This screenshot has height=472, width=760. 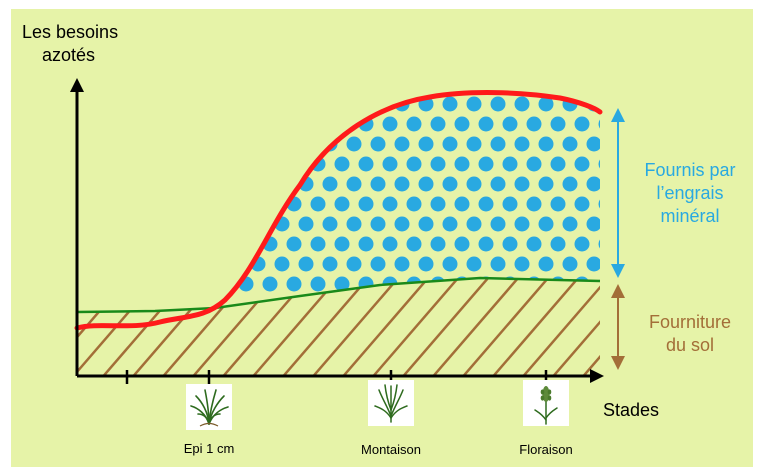 What do you see at coordinates (631, 410) in the screenshot?
I see `x-axis-label: Stades` at bounding box center [631, 410].